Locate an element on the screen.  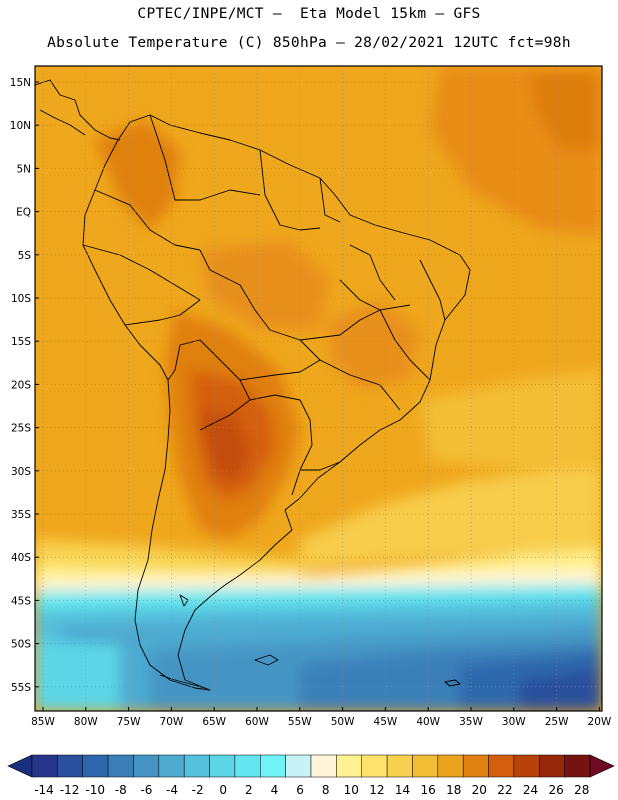
lat-tick-label: 55S is located at coordinates (21, 688).